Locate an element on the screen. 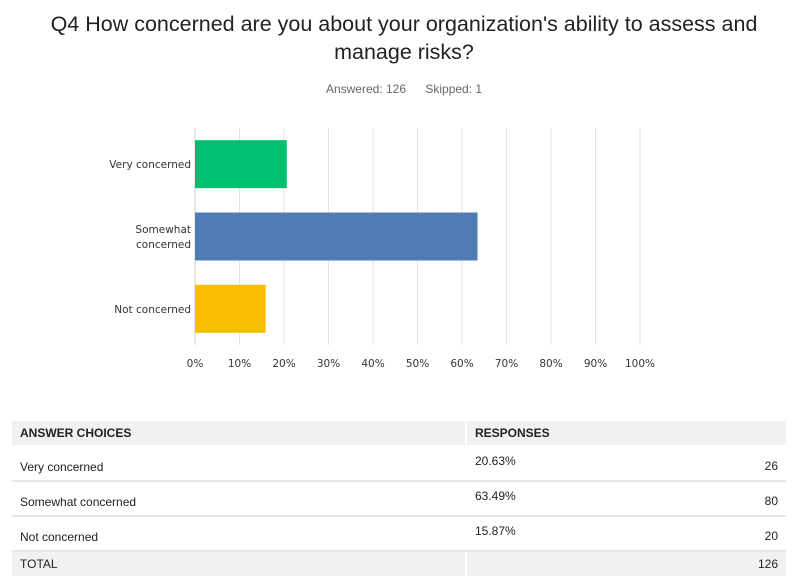 This screenshot has height=586, width=808. y-category-label-line: Not concerned is located at coordinates (152, 310).